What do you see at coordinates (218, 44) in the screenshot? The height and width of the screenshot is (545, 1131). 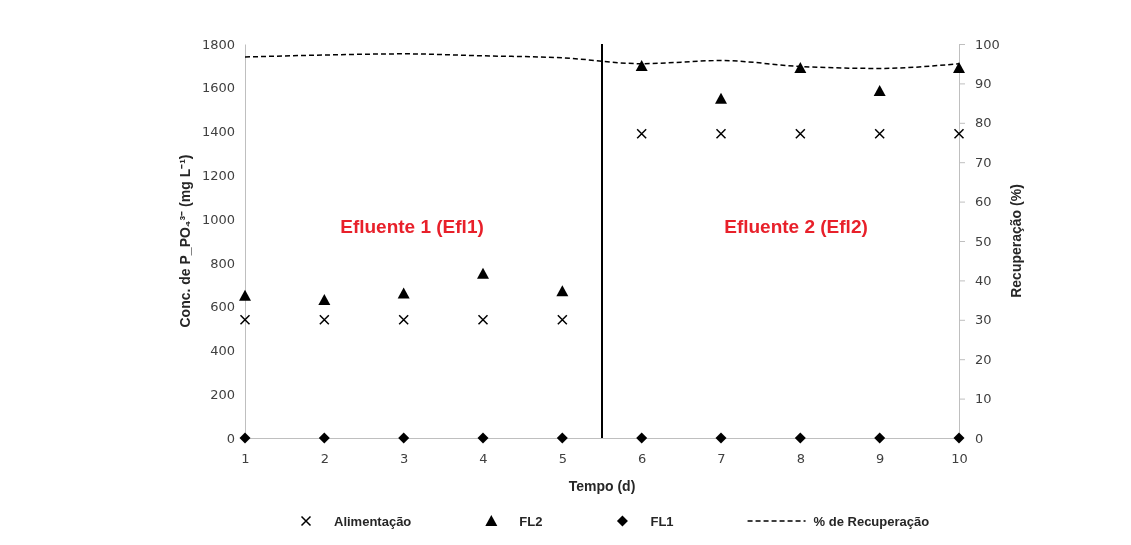 I see `y-tick-label: 1800` at bounding box center [218, 44].